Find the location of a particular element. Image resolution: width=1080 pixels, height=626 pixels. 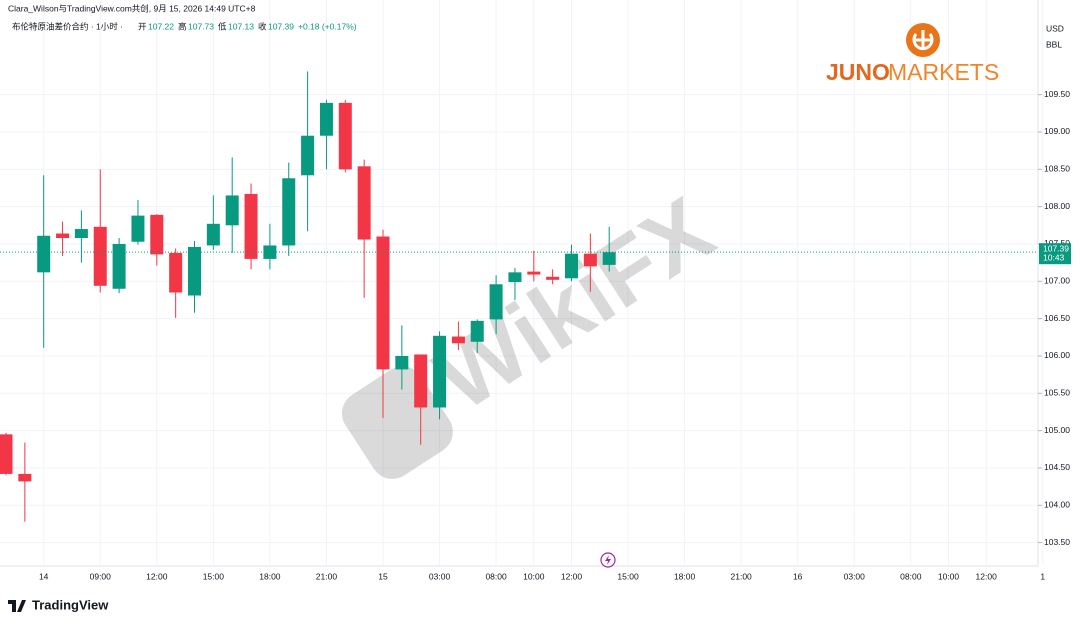

x-tick-label: 09:00 is located at coordinates (101, 576).